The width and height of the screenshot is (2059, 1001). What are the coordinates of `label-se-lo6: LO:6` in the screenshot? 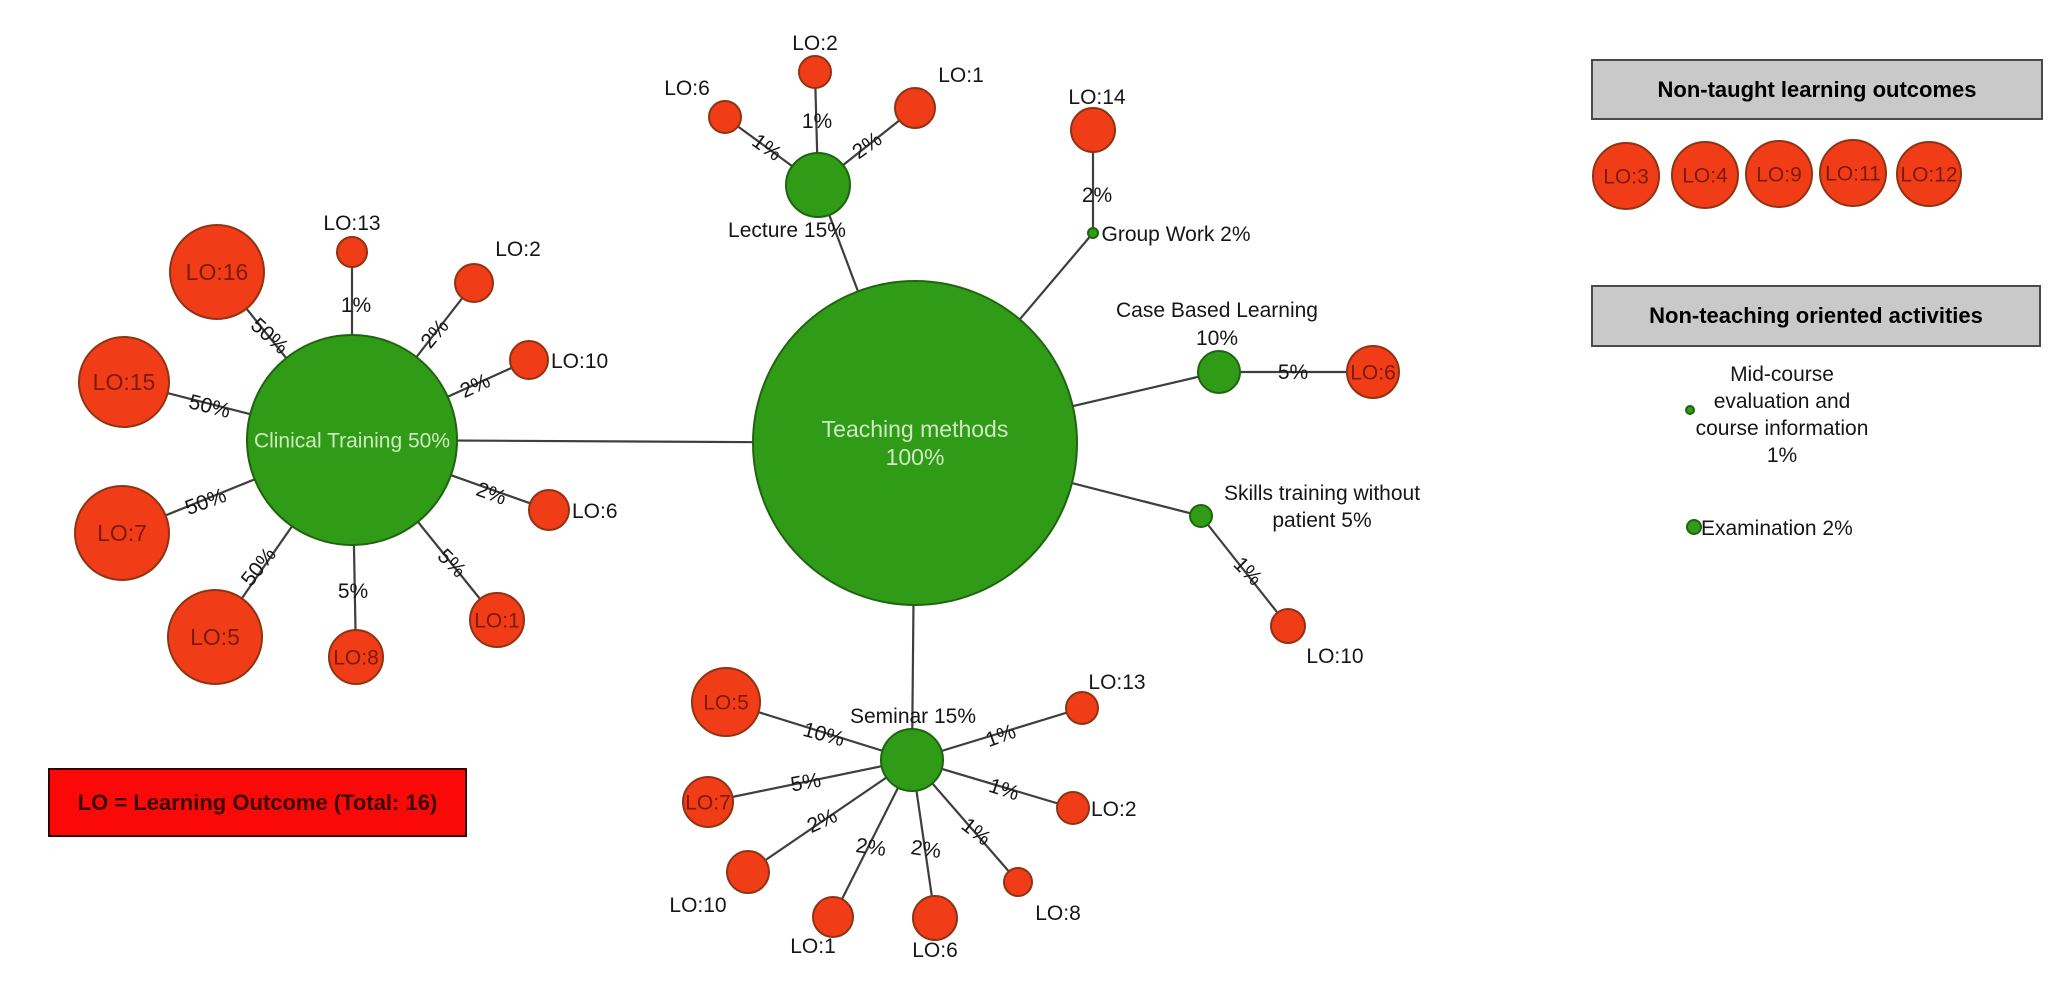 It's located at (935, 950).